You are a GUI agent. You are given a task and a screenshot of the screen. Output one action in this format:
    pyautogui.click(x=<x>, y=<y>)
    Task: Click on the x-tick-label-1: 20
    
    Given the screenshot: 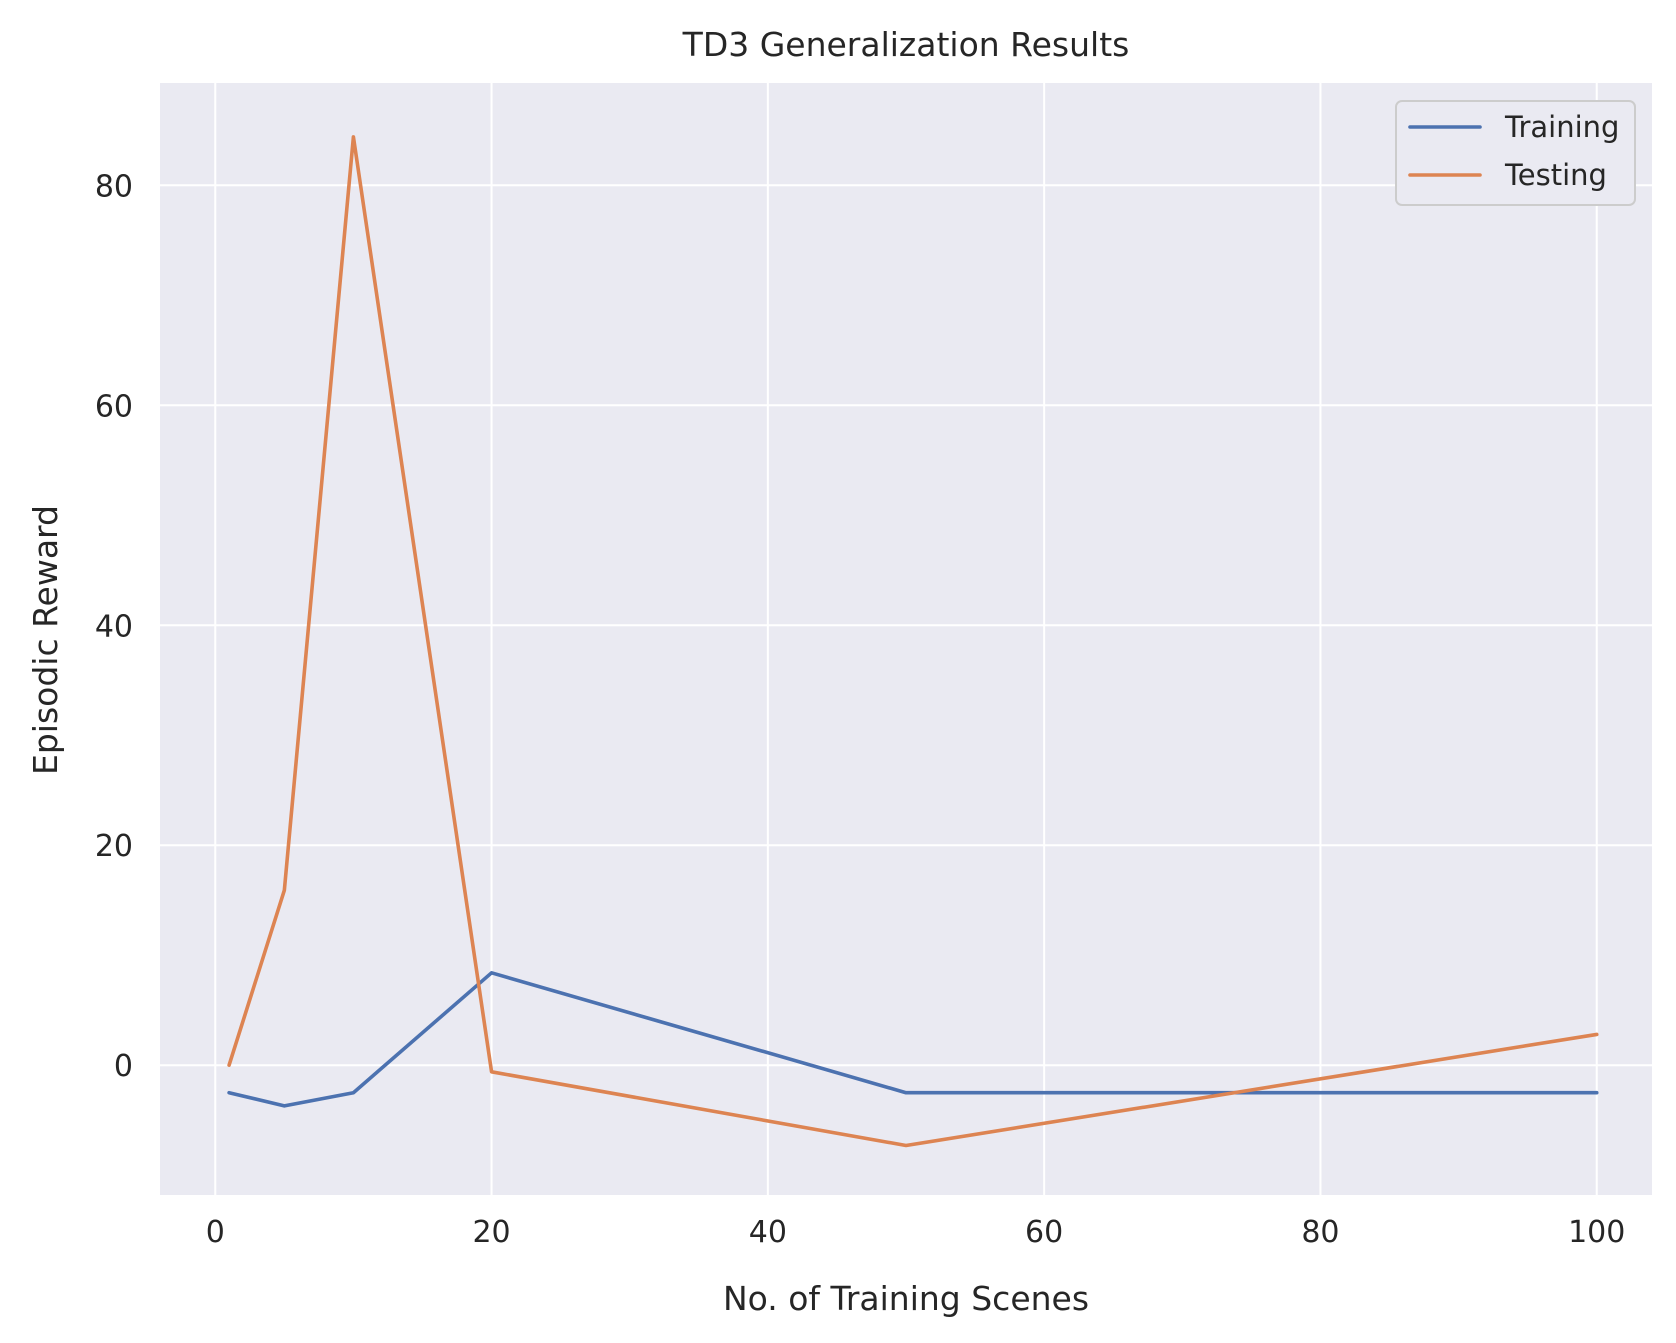 What is the action you would take?
    pyautogui.click(x=491, y=1232)
    